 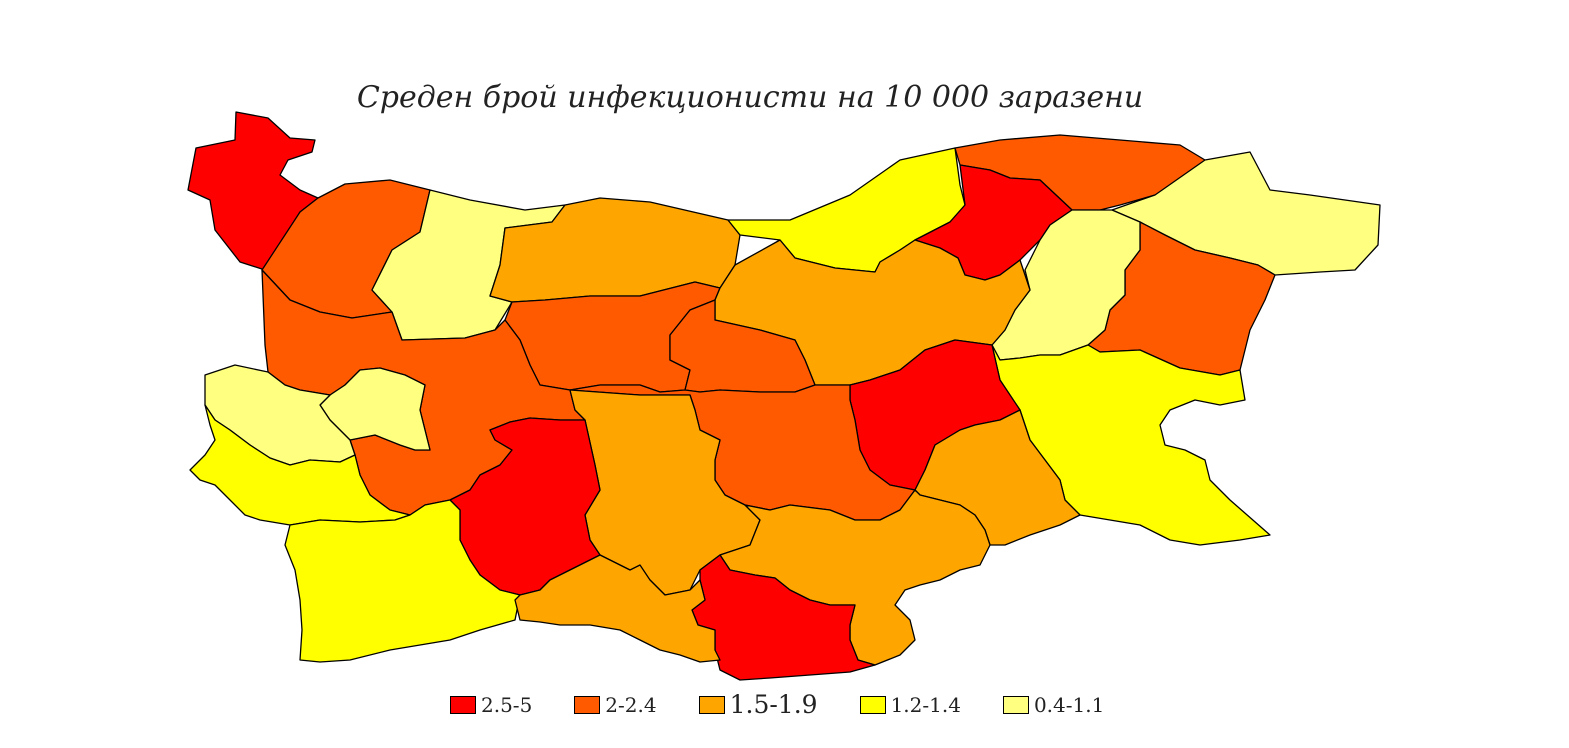 I want to click on legend-label: 2.5-5, so click(x=507, y=704).